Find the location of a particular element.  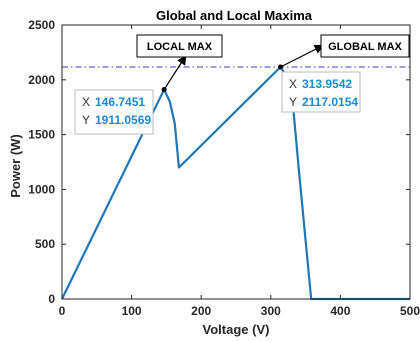

annotation-label: LOCAL MAX is located at coordinates (180, 47).